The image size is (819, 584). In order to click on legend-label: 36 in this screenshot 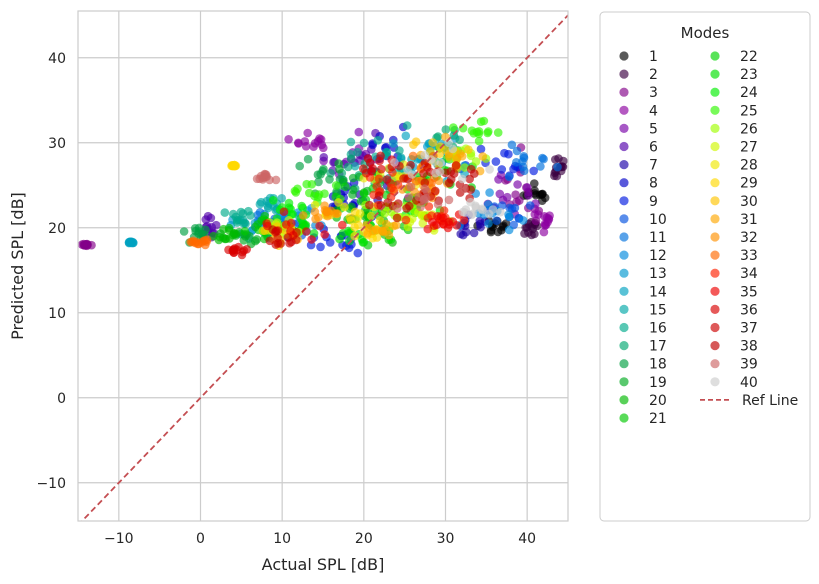, I will do `click(749, 310)`.